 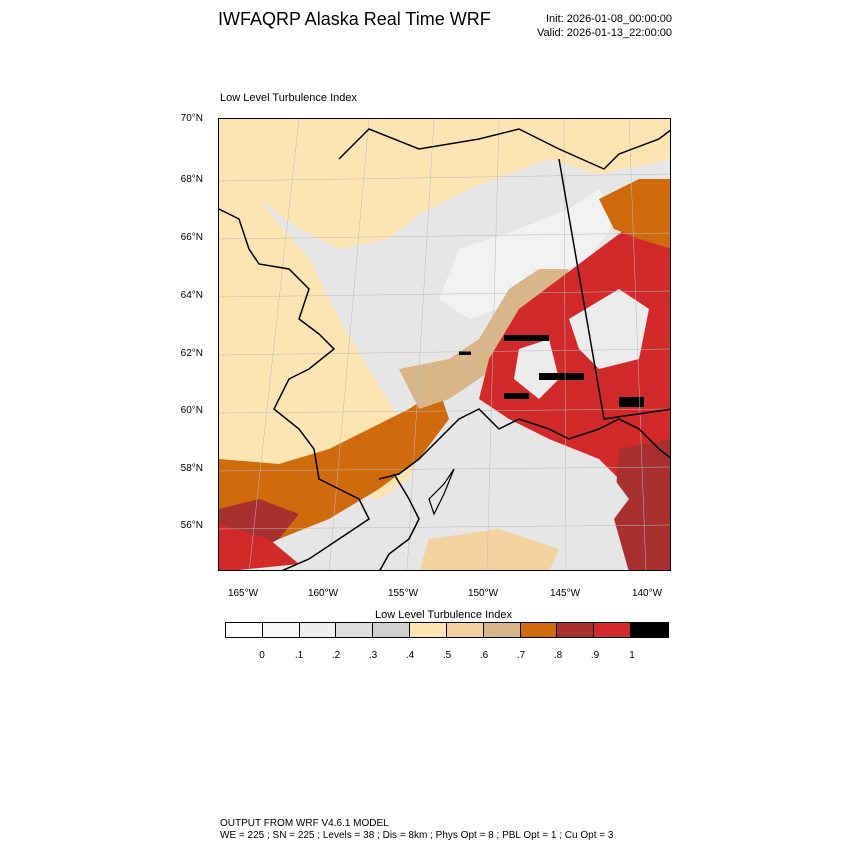 What do you see at coordinates (399, 521) in the screenshot?
I see `peninsula-coastline` at bounding box center [399, 521].